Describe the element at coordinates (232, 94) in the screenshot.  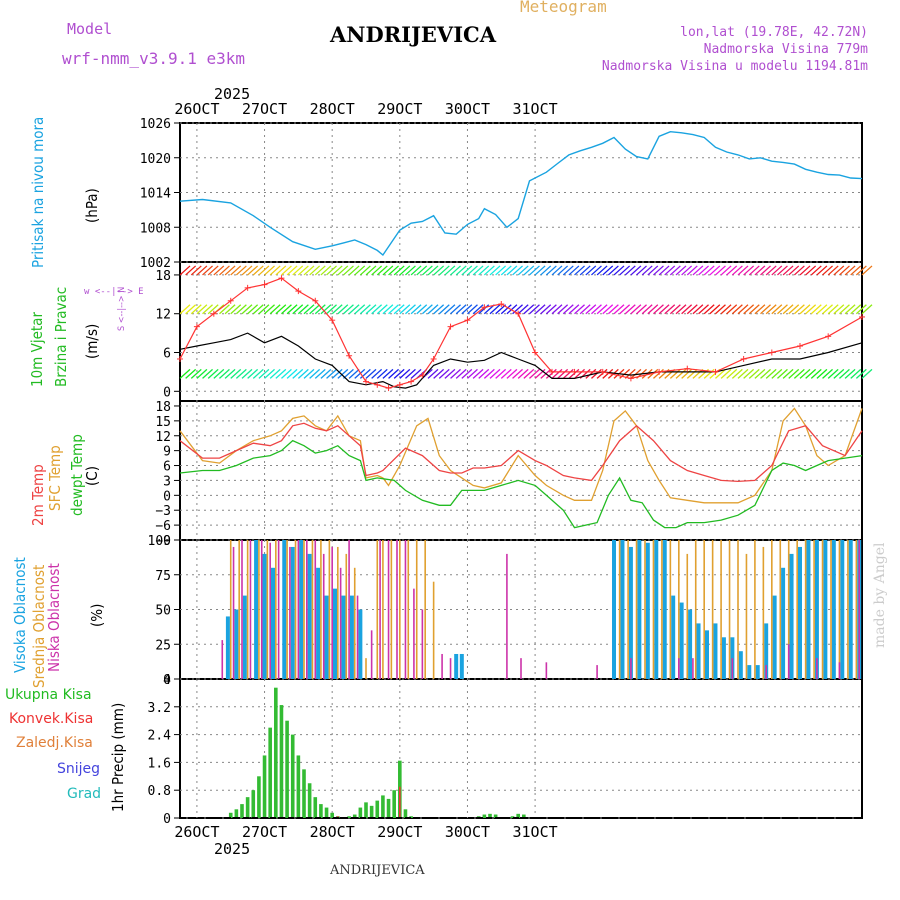
I see `year-top: 2025` at that location.